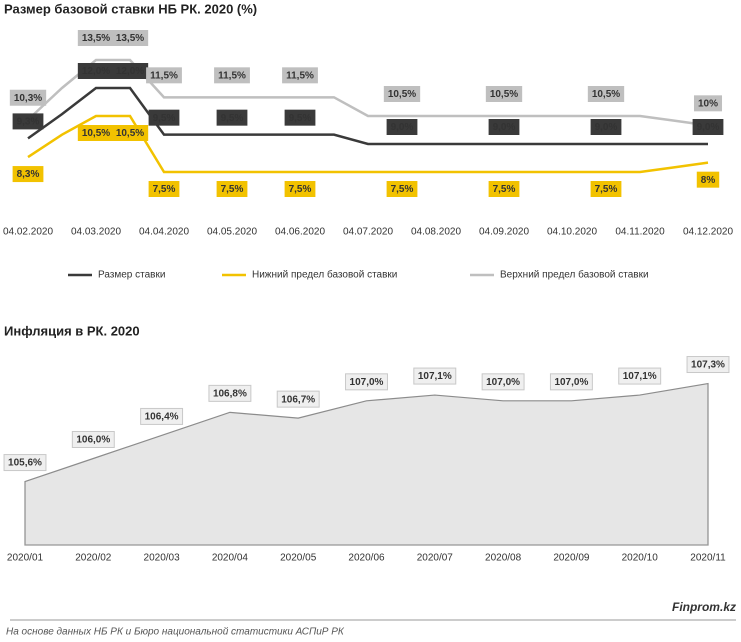 This screenshot has height=642, width=741. I want to click on x-tick-label: 04.08.2020, so click(436, 232).